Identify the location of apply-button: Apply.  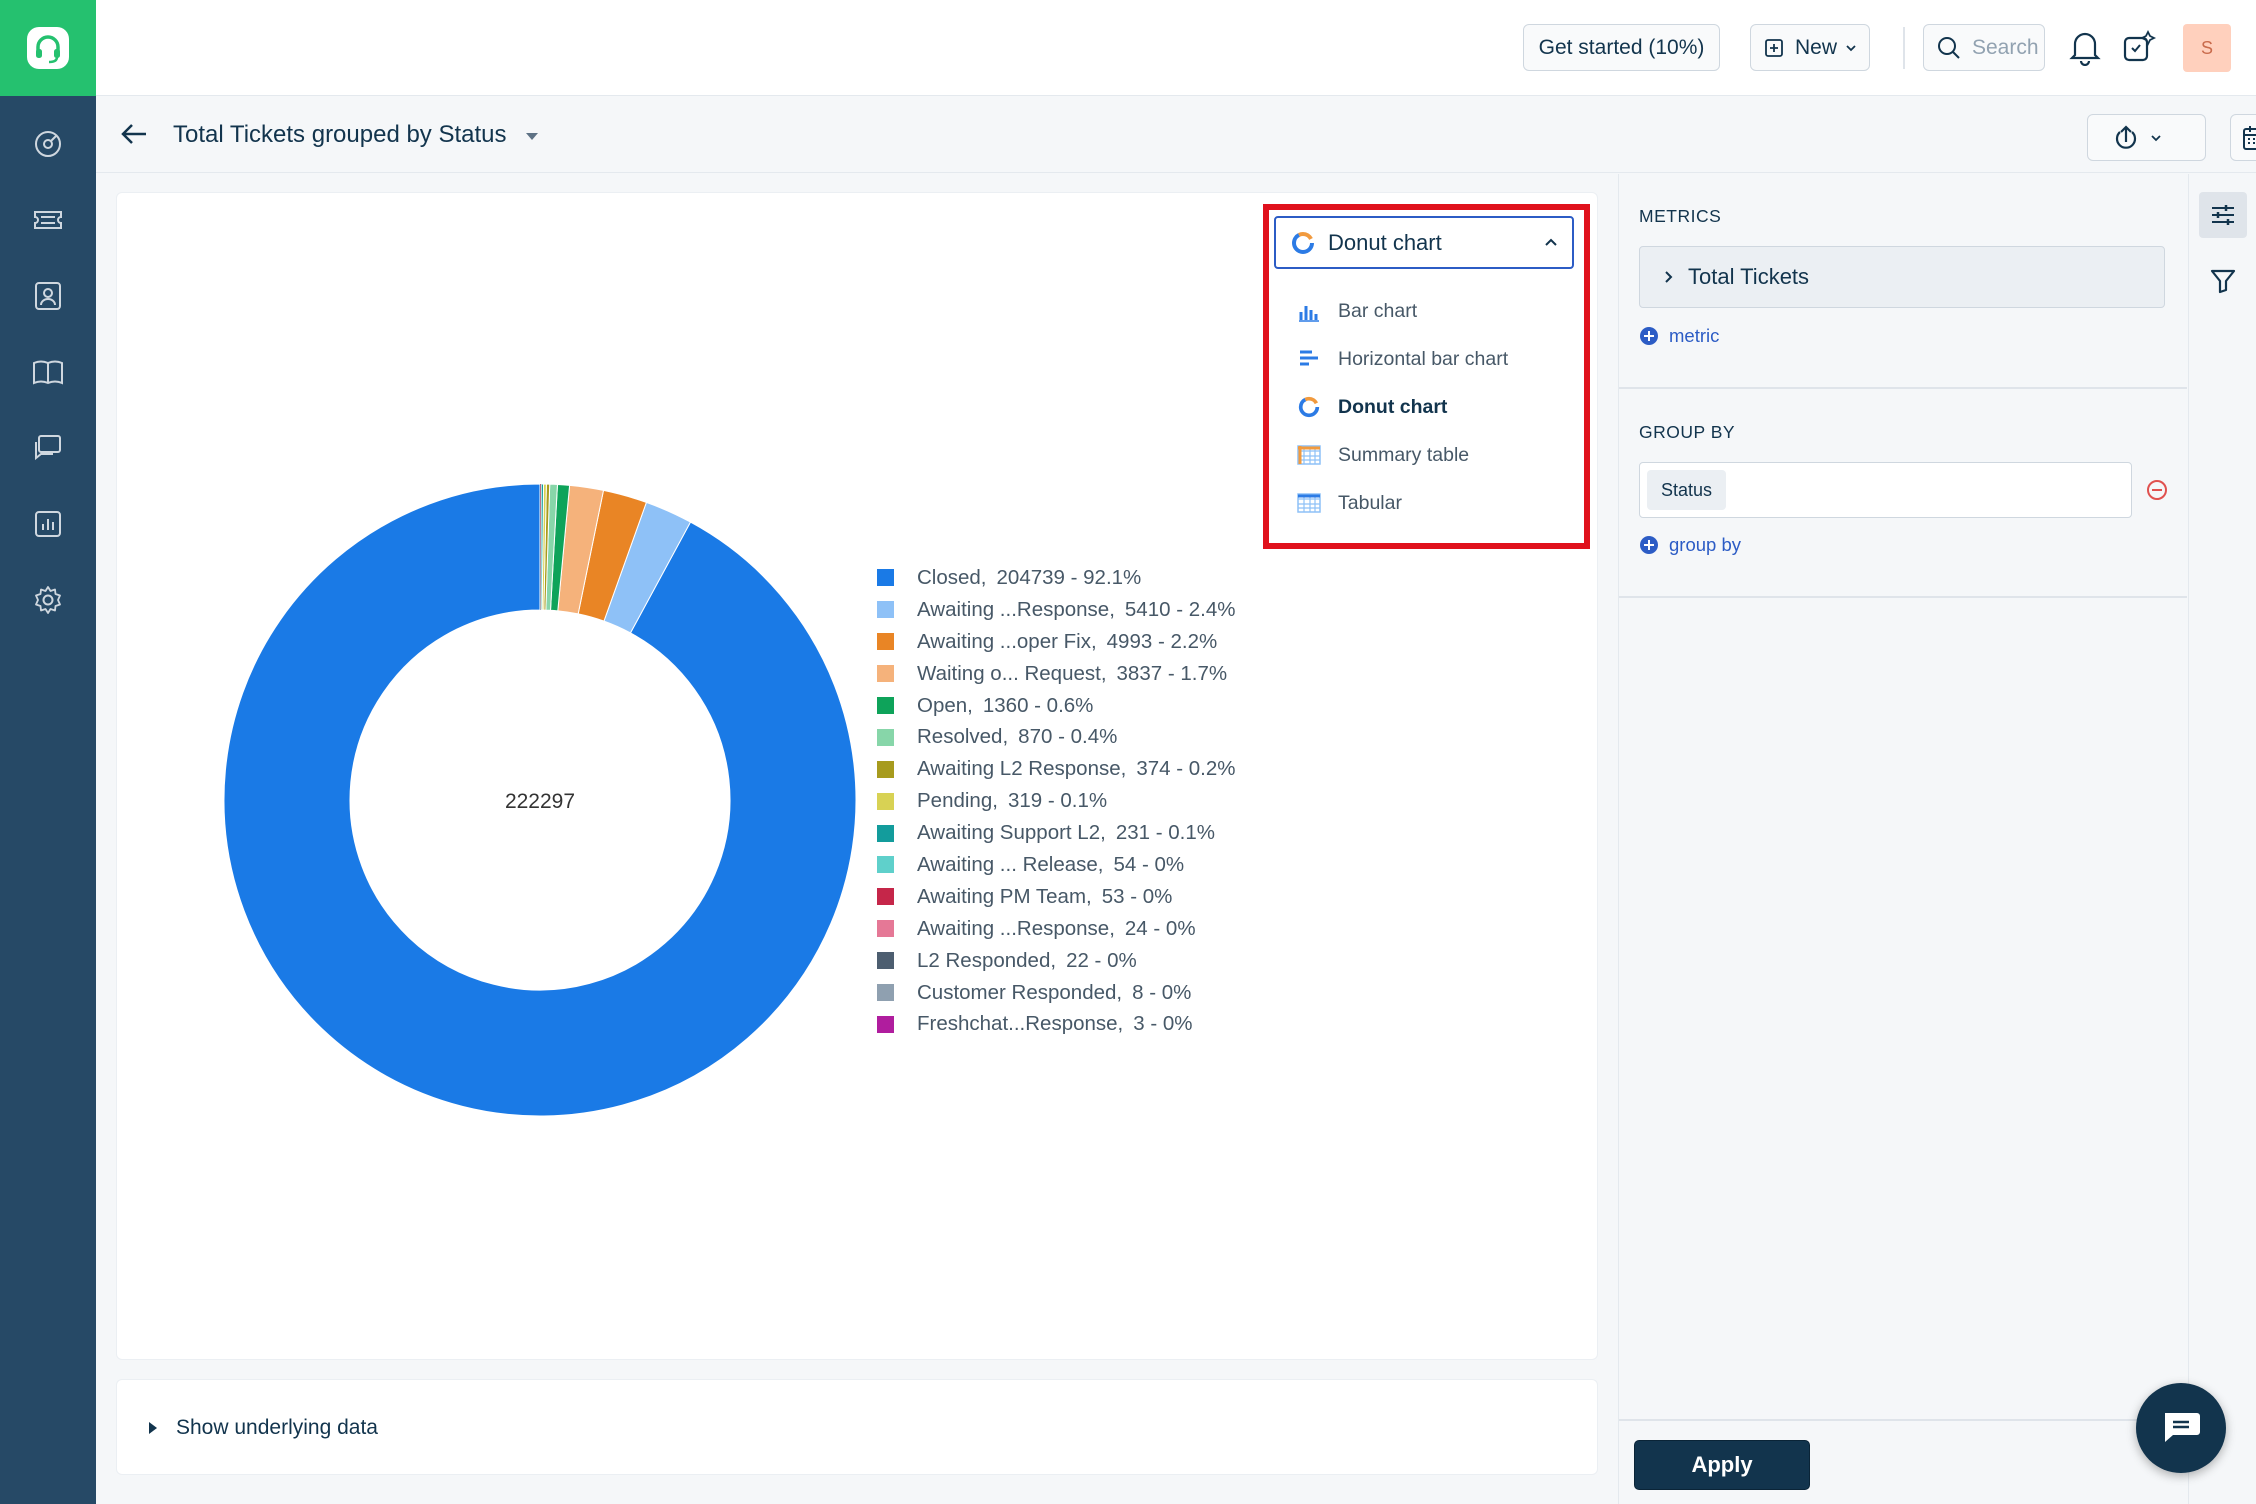
(1722, 1465).